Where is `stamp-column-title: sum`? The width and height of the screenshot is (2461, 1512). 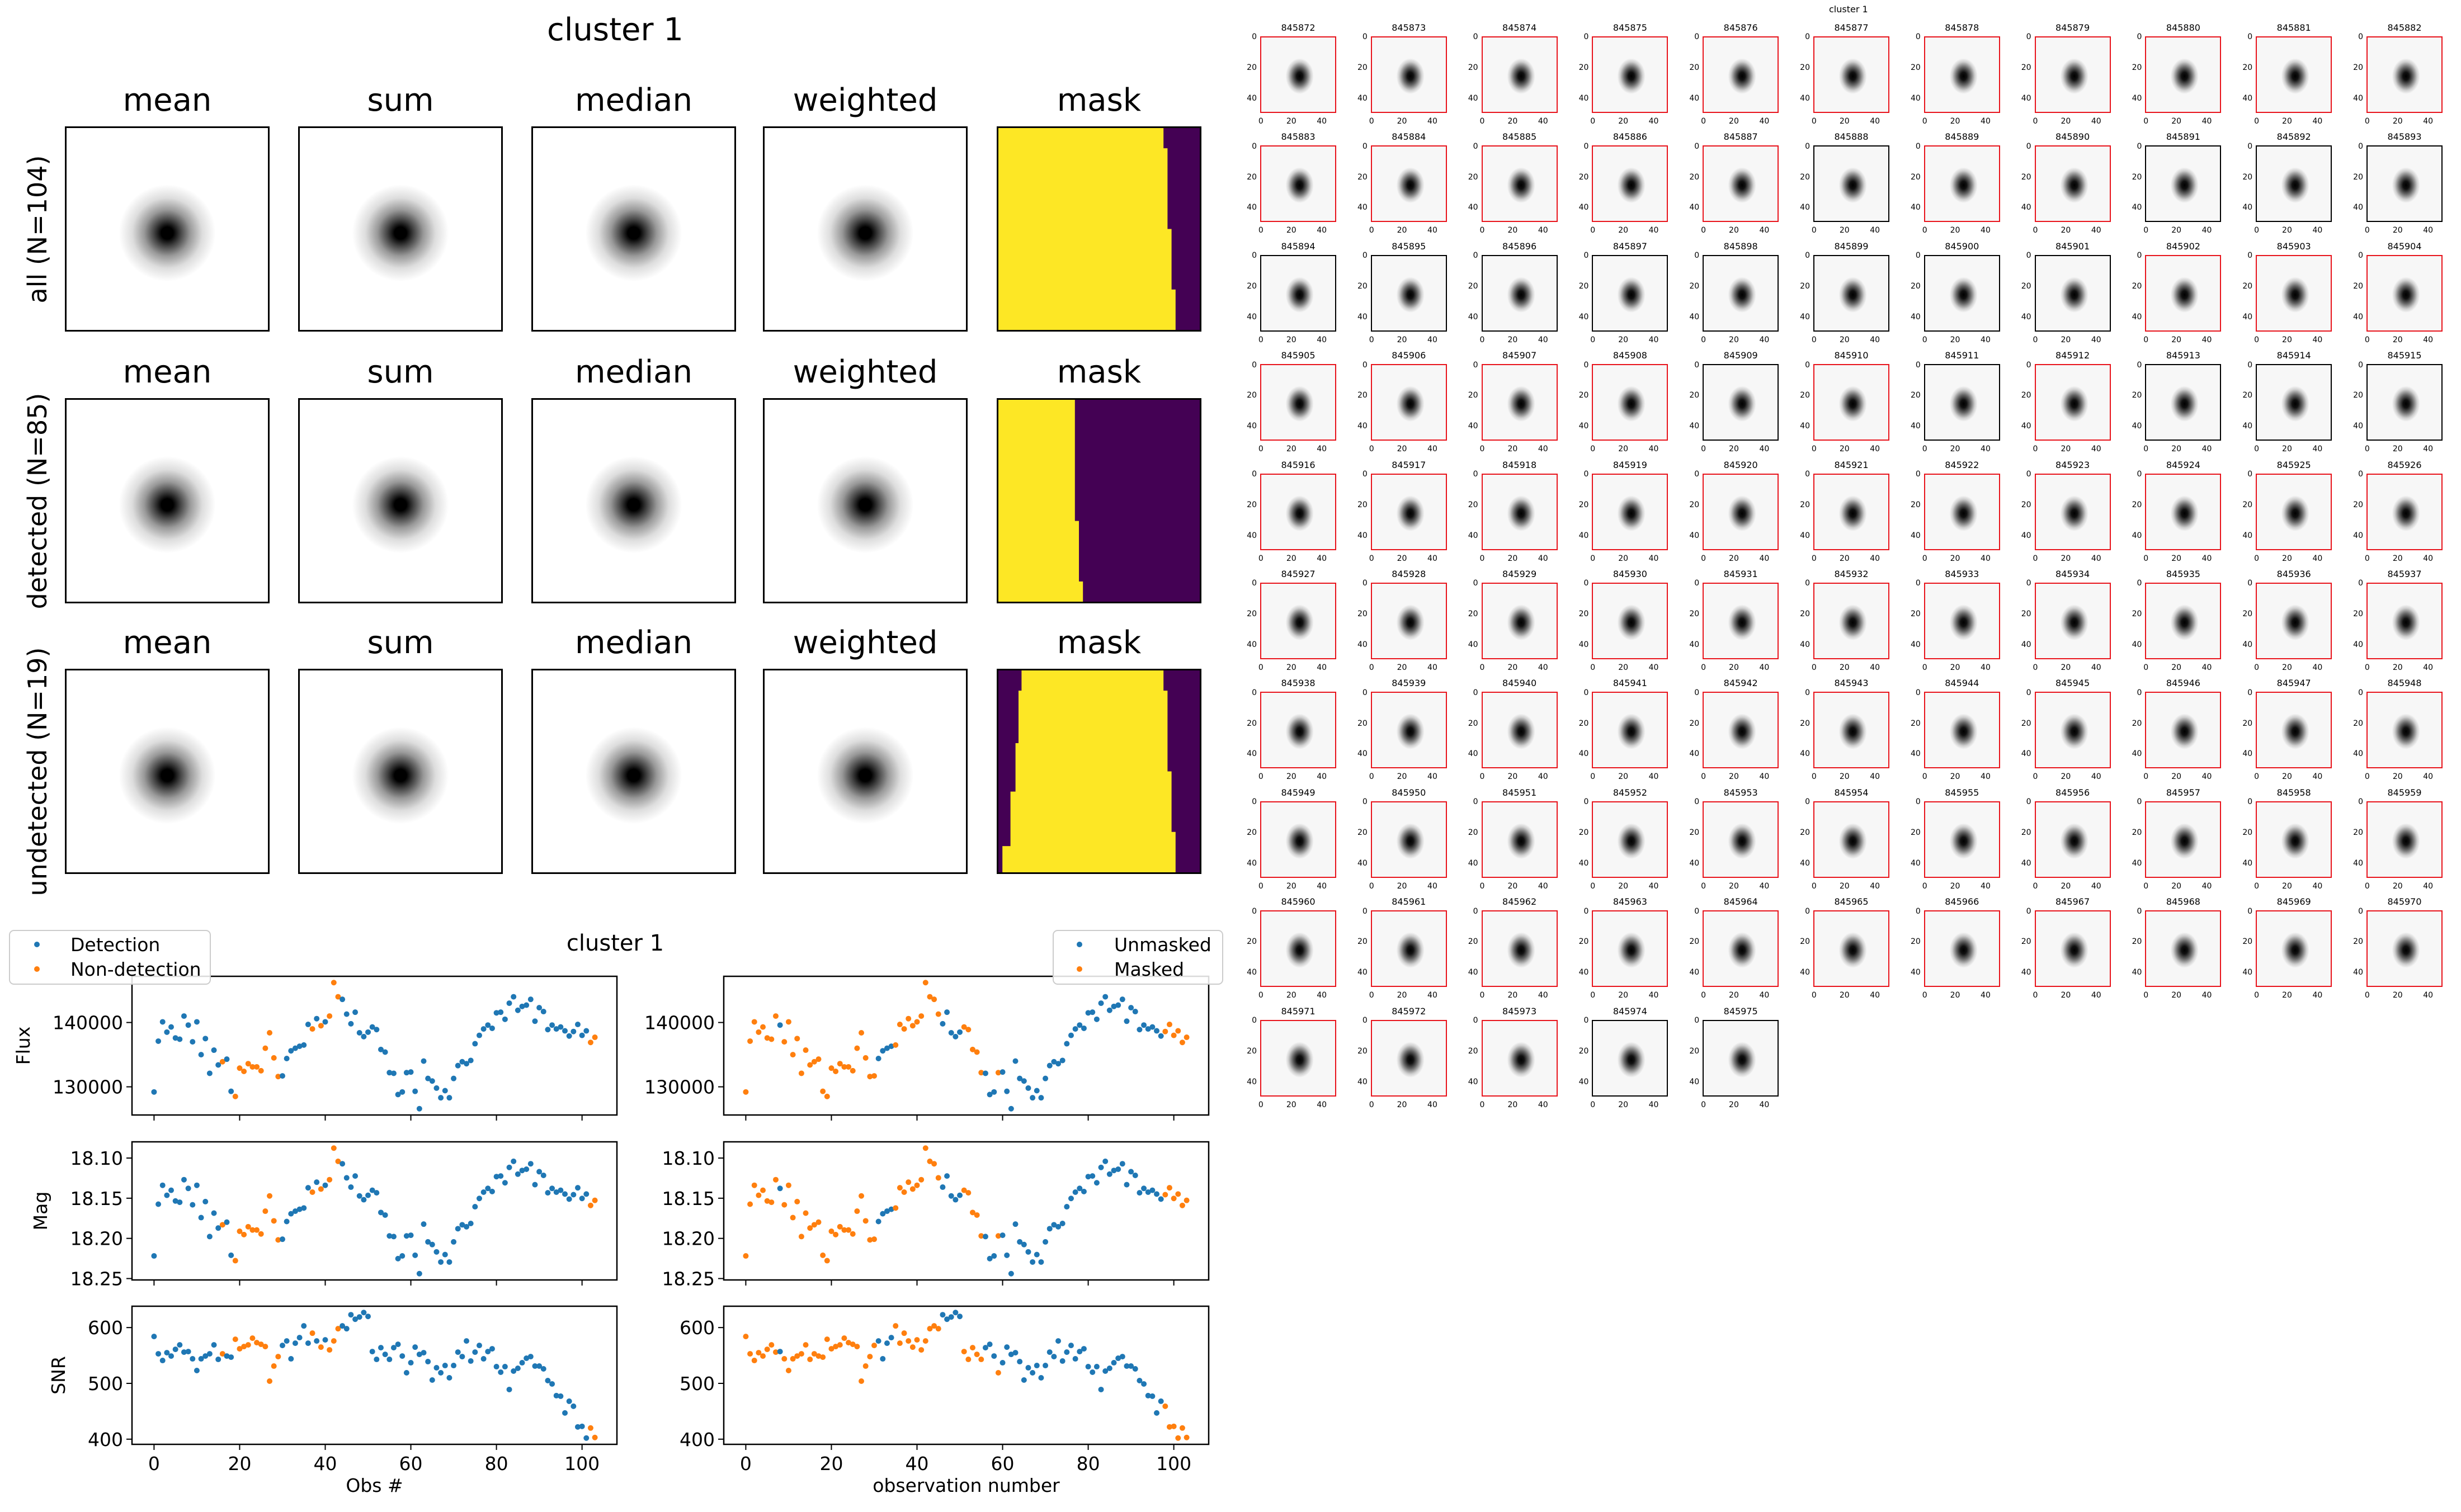 stamp-column-title: sum is located at coordinates (400, 100).